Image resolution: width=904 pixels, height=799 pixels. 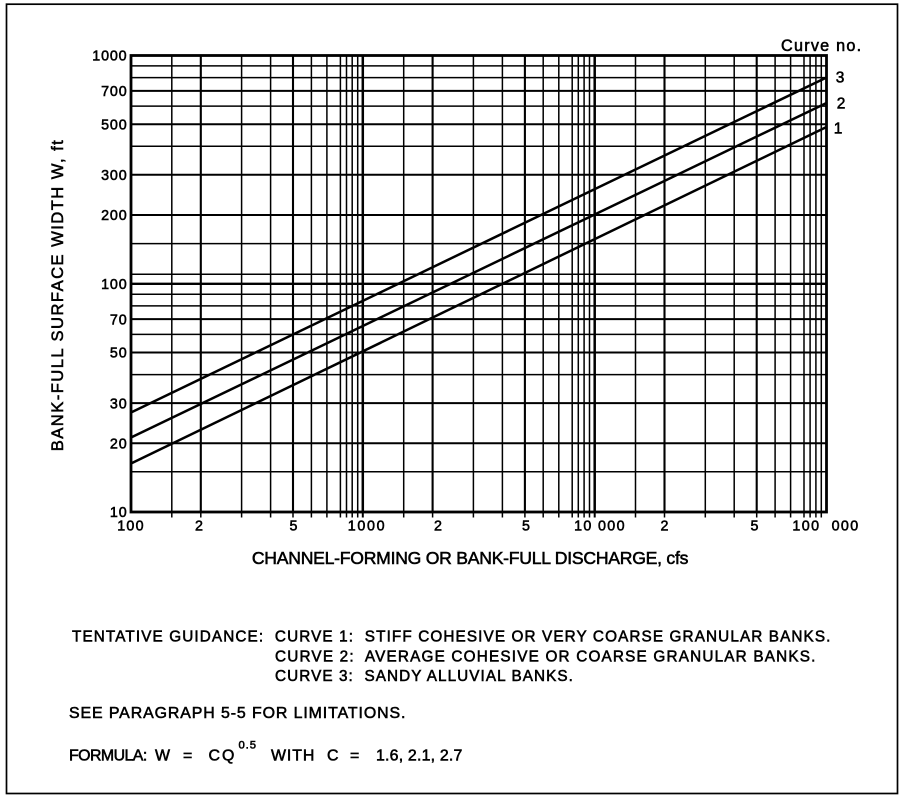 What do you see at coordinates (840, 78) in the screenshot?
I see `svg-text: 3` at bounding box center [840, 78].